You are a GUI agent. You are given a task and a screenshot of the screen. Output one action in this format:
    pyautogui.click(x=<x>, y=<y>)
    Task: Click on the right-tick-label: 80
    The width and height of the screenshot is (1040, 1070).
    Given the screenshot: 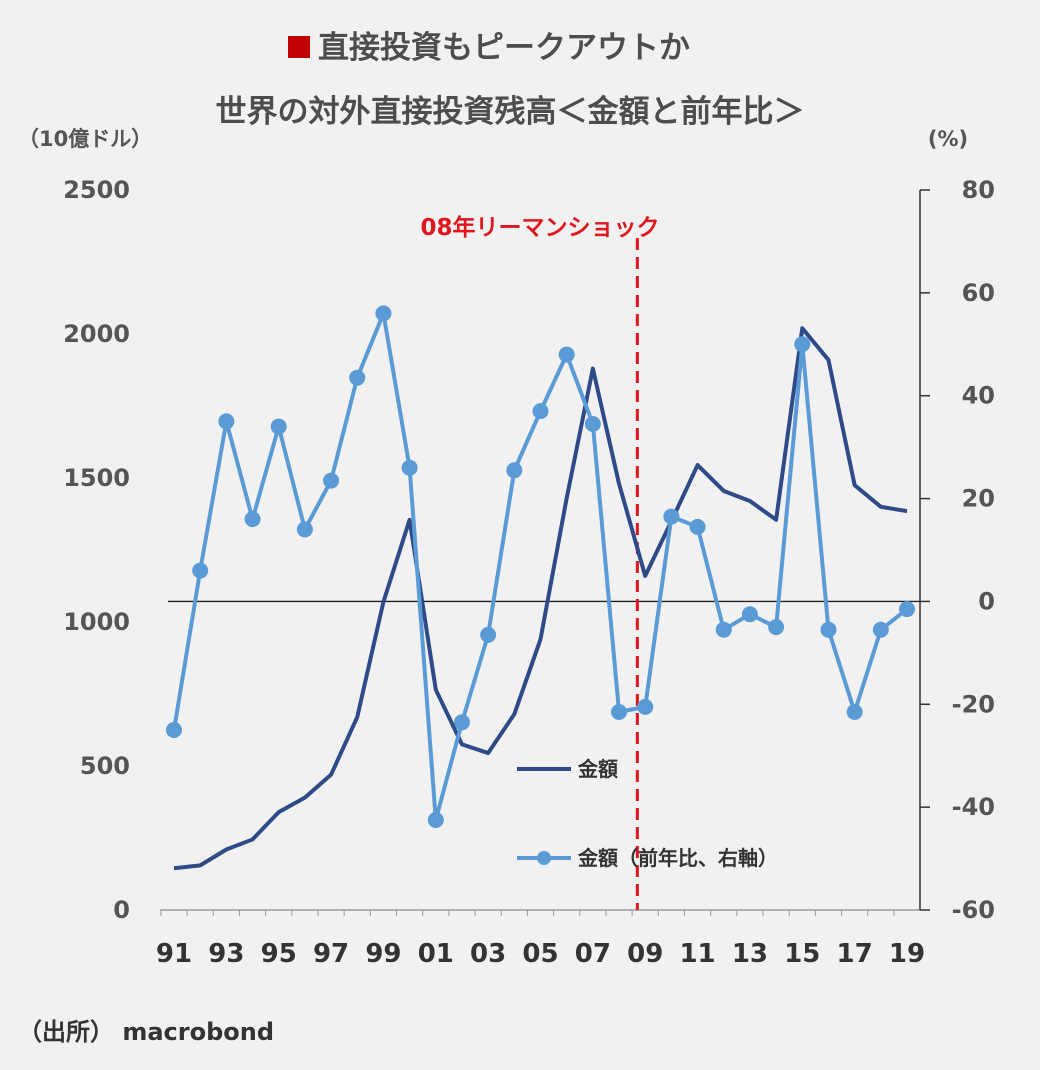 What is the action you would take?
    pyautogui.click(x=978, y=190)
    